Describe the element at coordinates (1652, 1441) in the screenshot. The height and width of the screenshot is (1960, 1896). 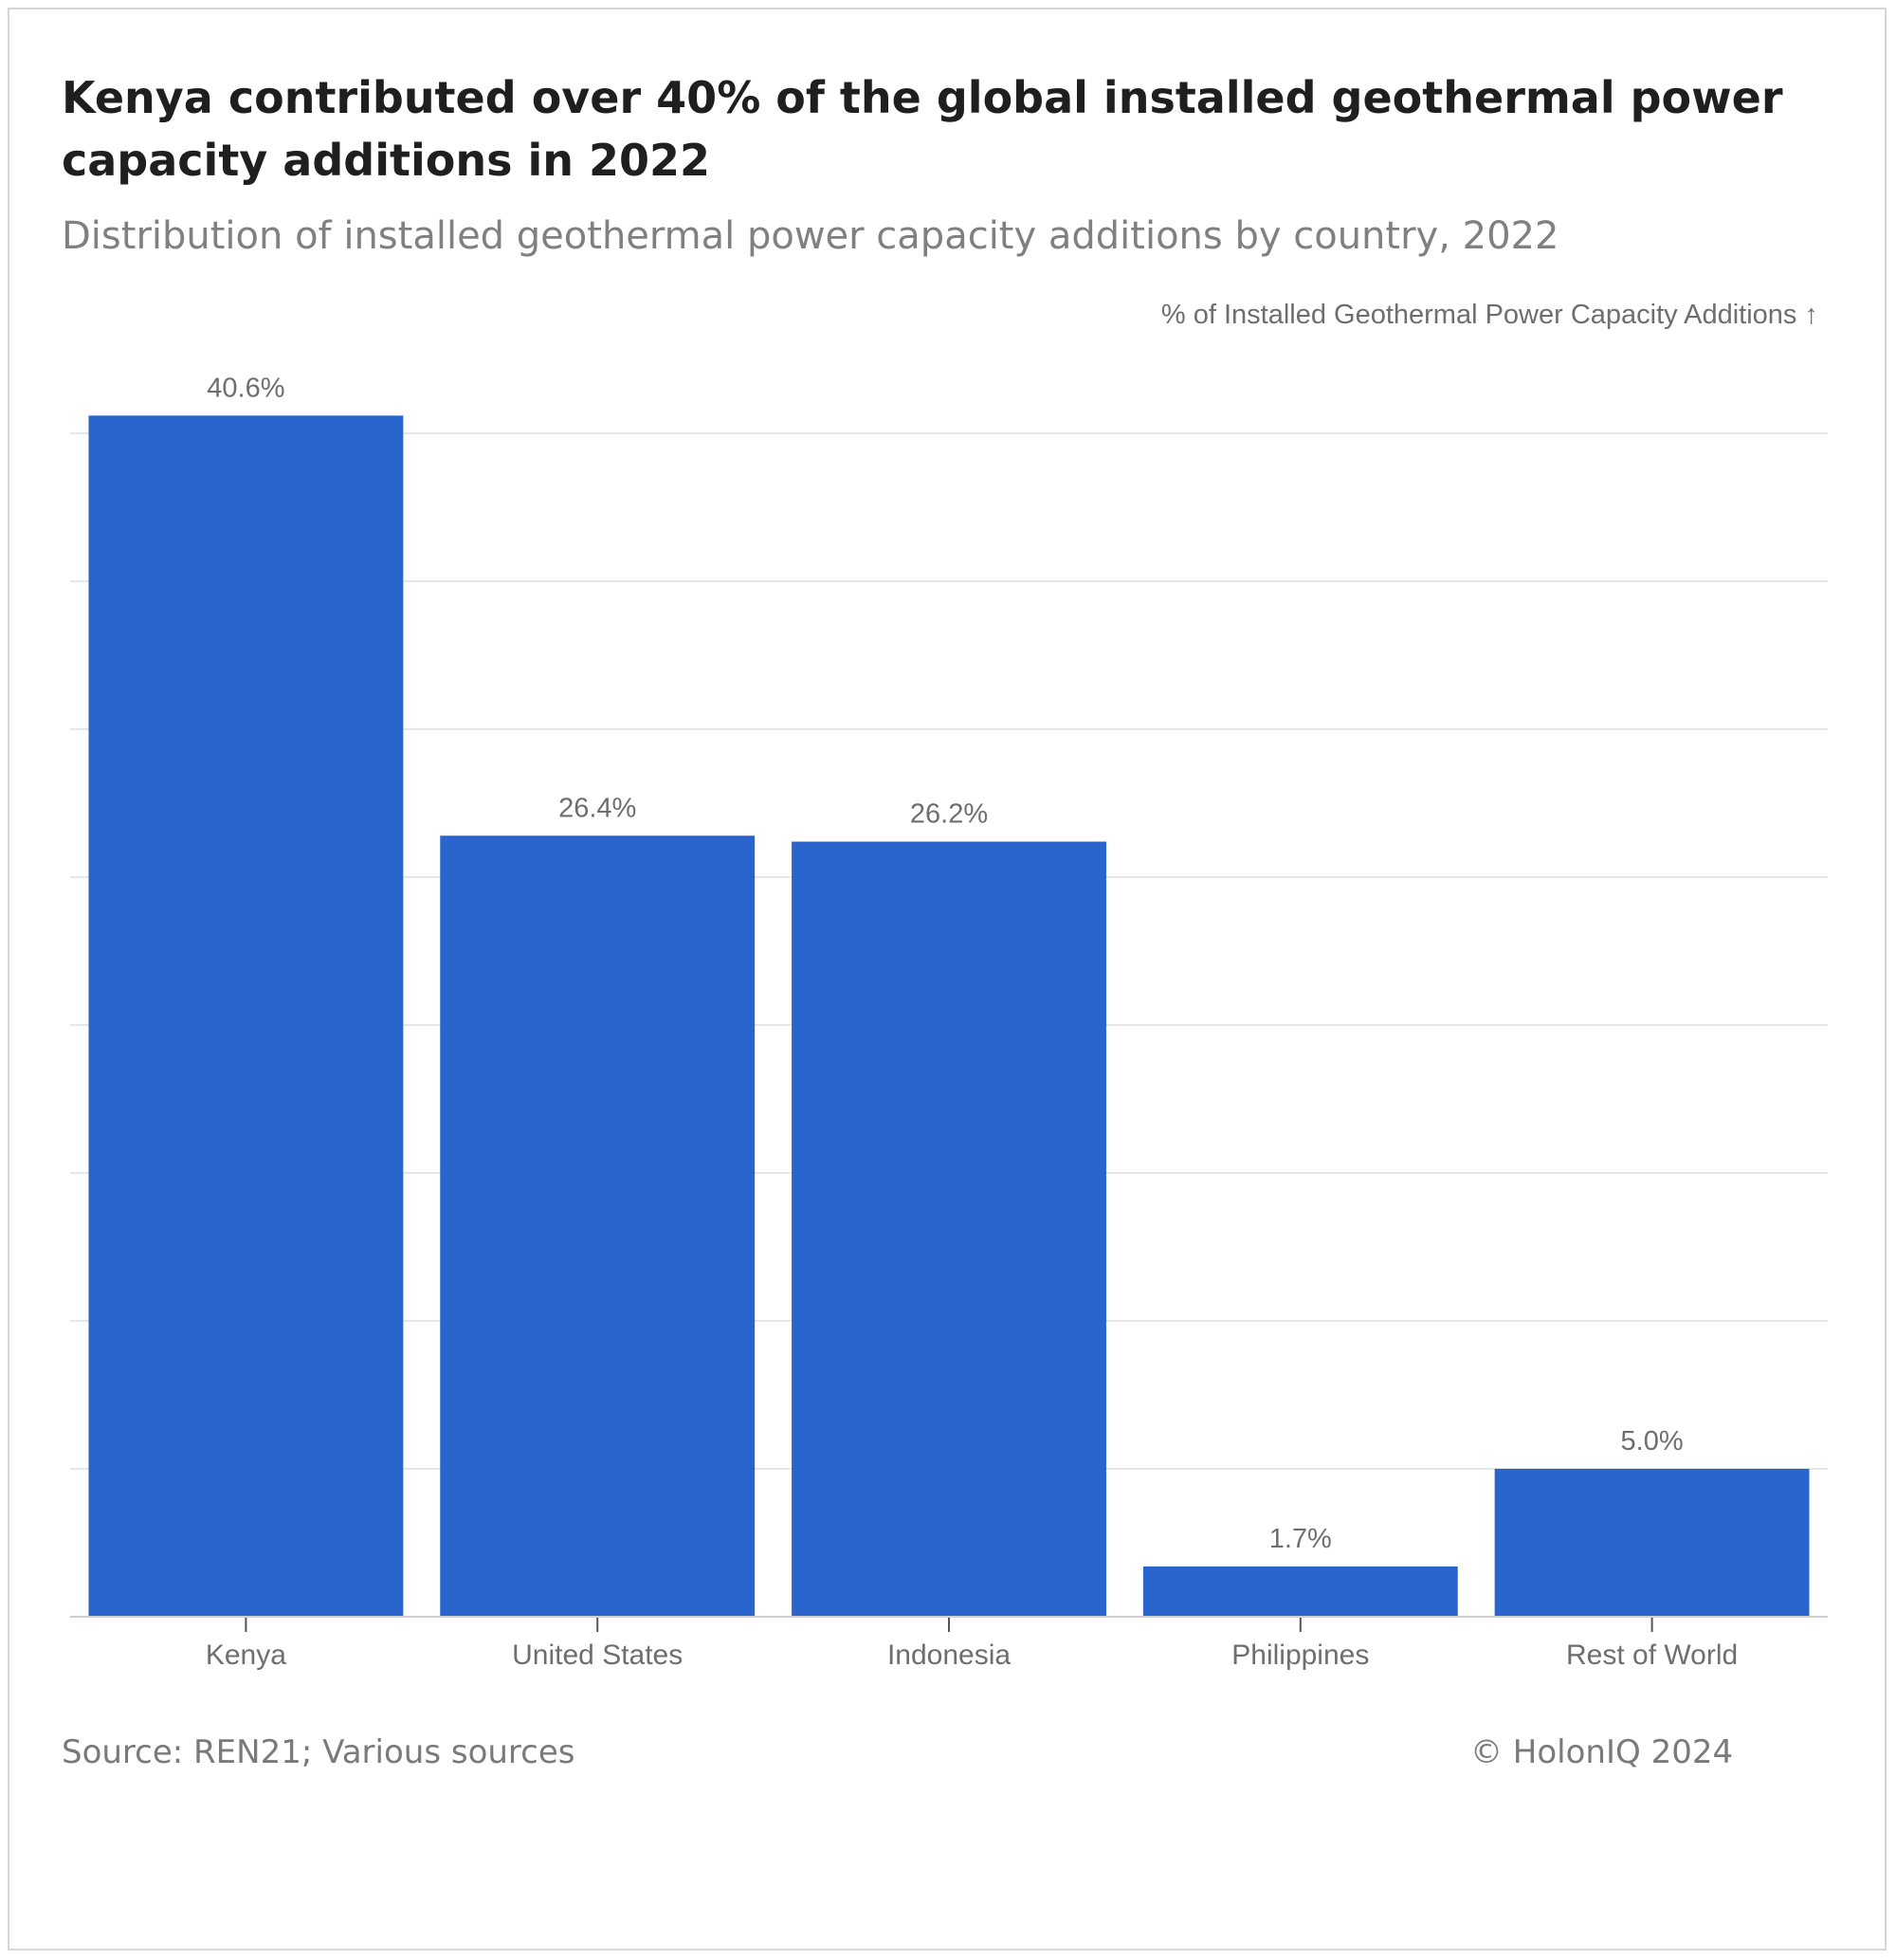
I see `bar-label-rest-of-world: 5.0%` at that location.